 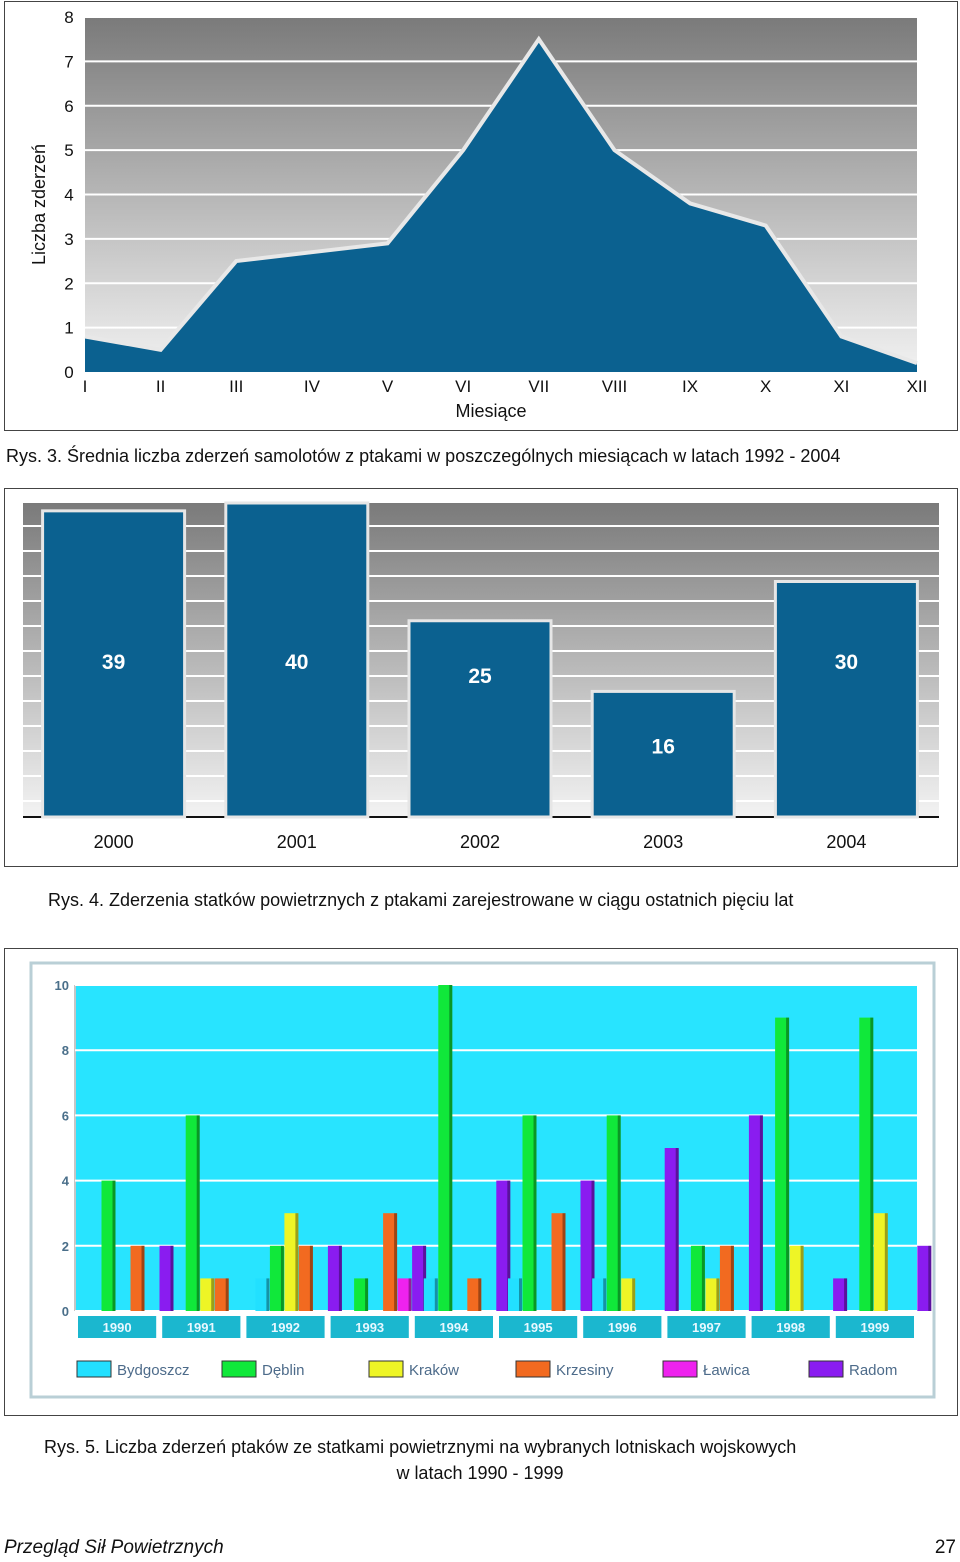 What do you see at coordinates (538, 1327) in the screenshot?
I see `chart3-x-tick-label: 1995` at bounding box center [538, 1327].